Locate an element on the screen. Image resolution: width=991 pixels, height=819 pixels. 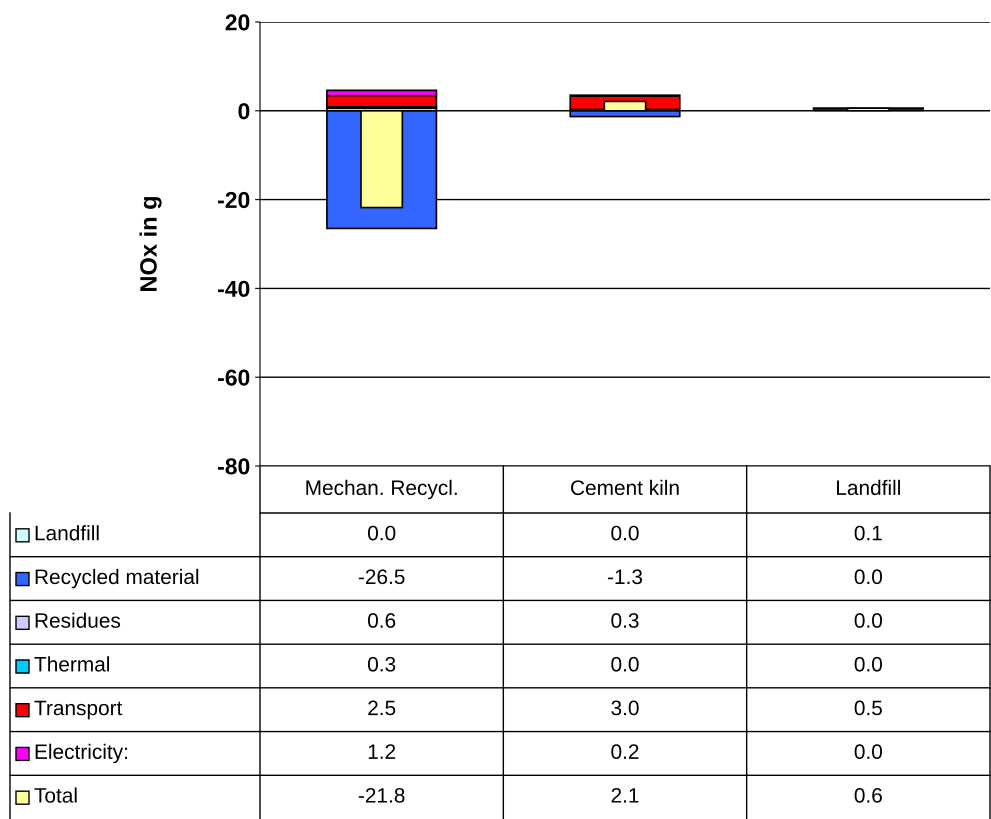
data-label: 2.5 is located at coordinates (382, 708).